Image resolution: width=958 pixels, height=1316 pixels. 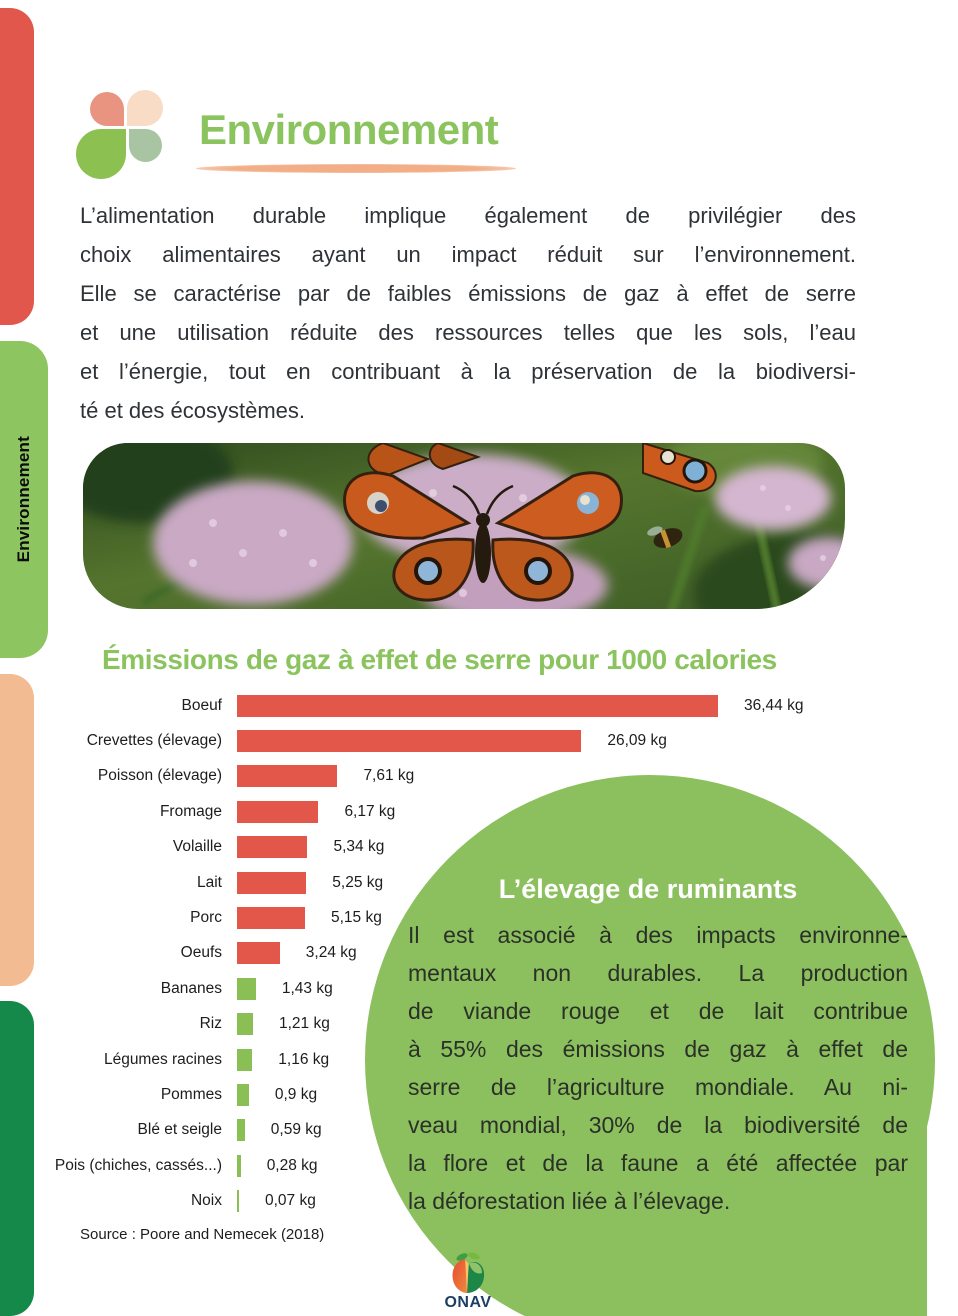 What do you see at coordinates (206, 1201) in the screenshot?
I see `bar-label: Noix` at bounding box center [206, 1201].